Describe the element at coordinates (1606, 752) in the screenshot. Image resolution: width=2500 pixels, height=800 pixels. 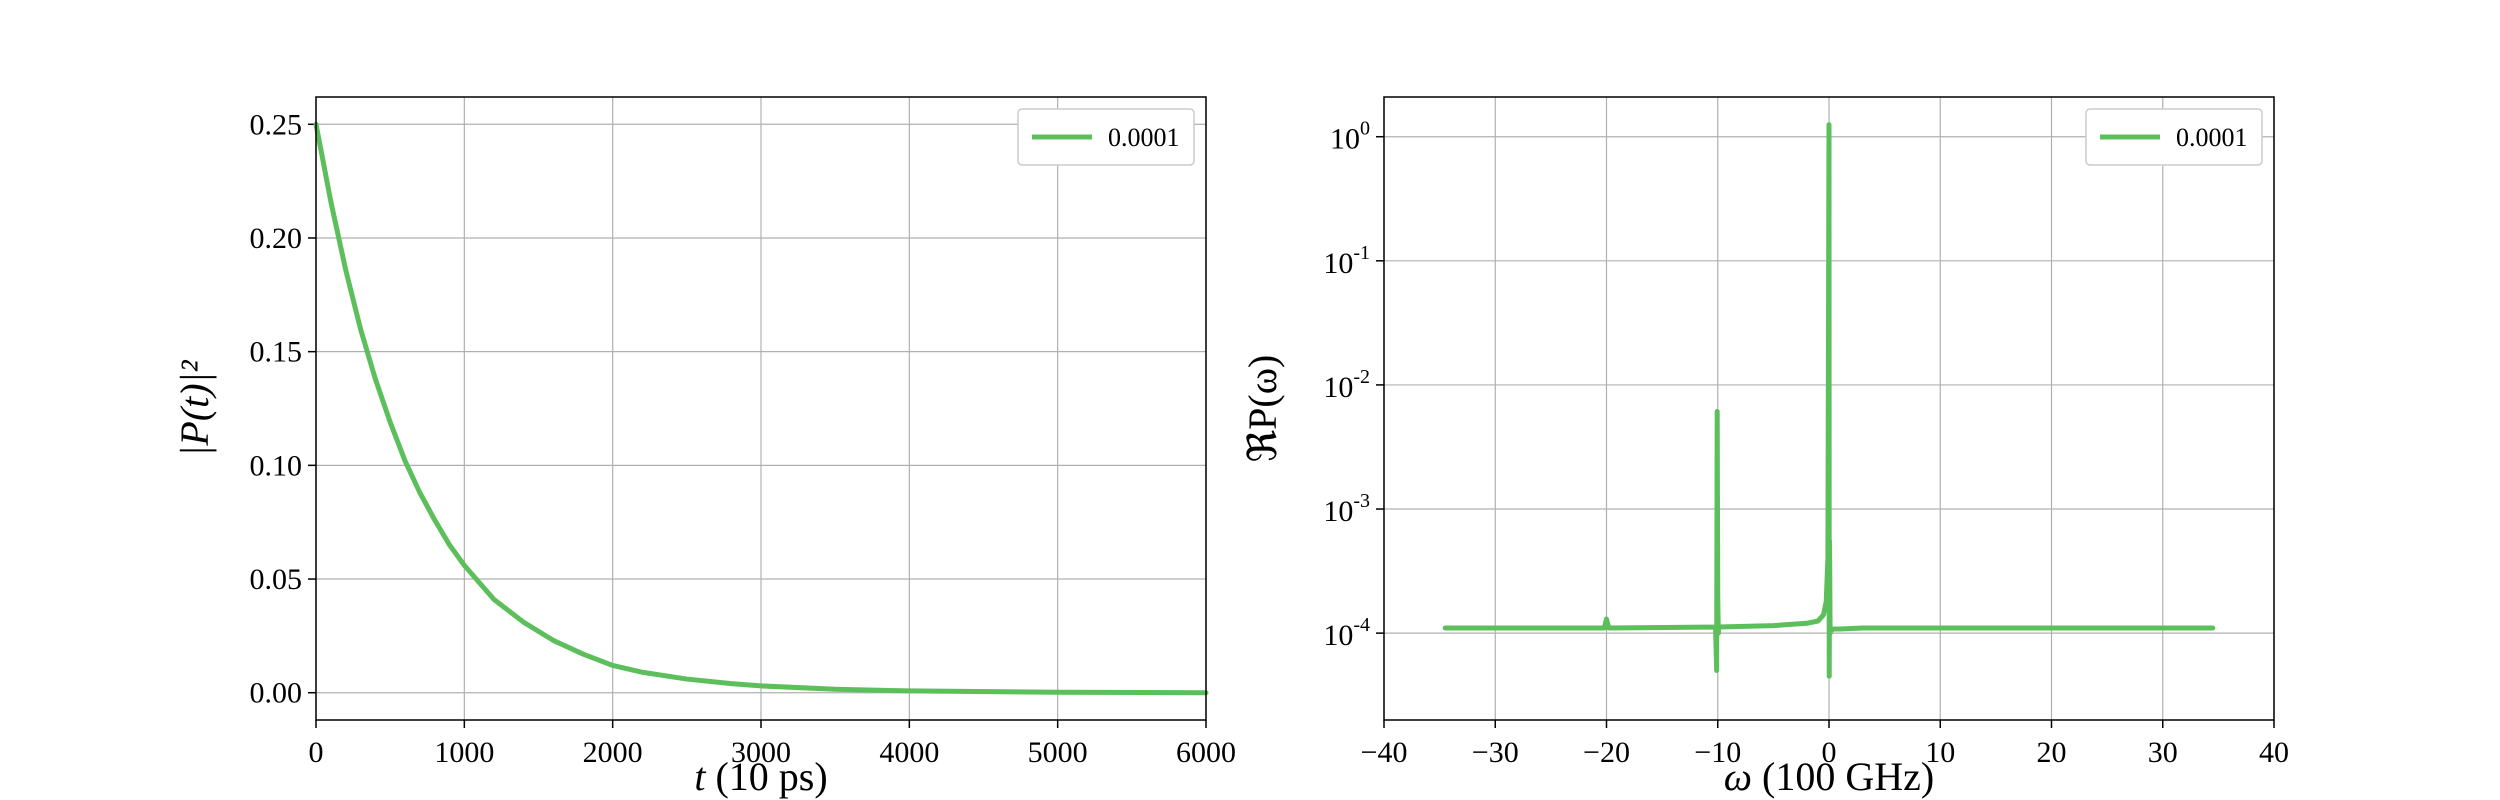
I see `x-tick-label: −20` at that location.